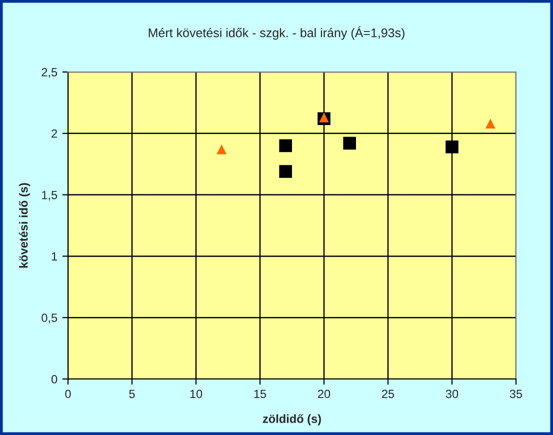 Image resolution: width=553 pixels, height=435 pixels. What do you see at coordinates (260, 394) in the screenshot?
I see `x-tick-label: 15` at bounding box center [260, 394].